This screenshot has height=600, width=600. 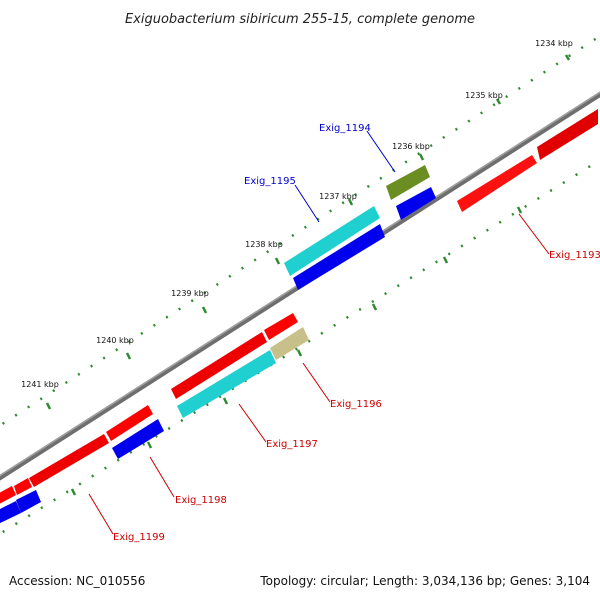 I want to click on scale-label: 1239 kbp, so click(x=190, y=293).